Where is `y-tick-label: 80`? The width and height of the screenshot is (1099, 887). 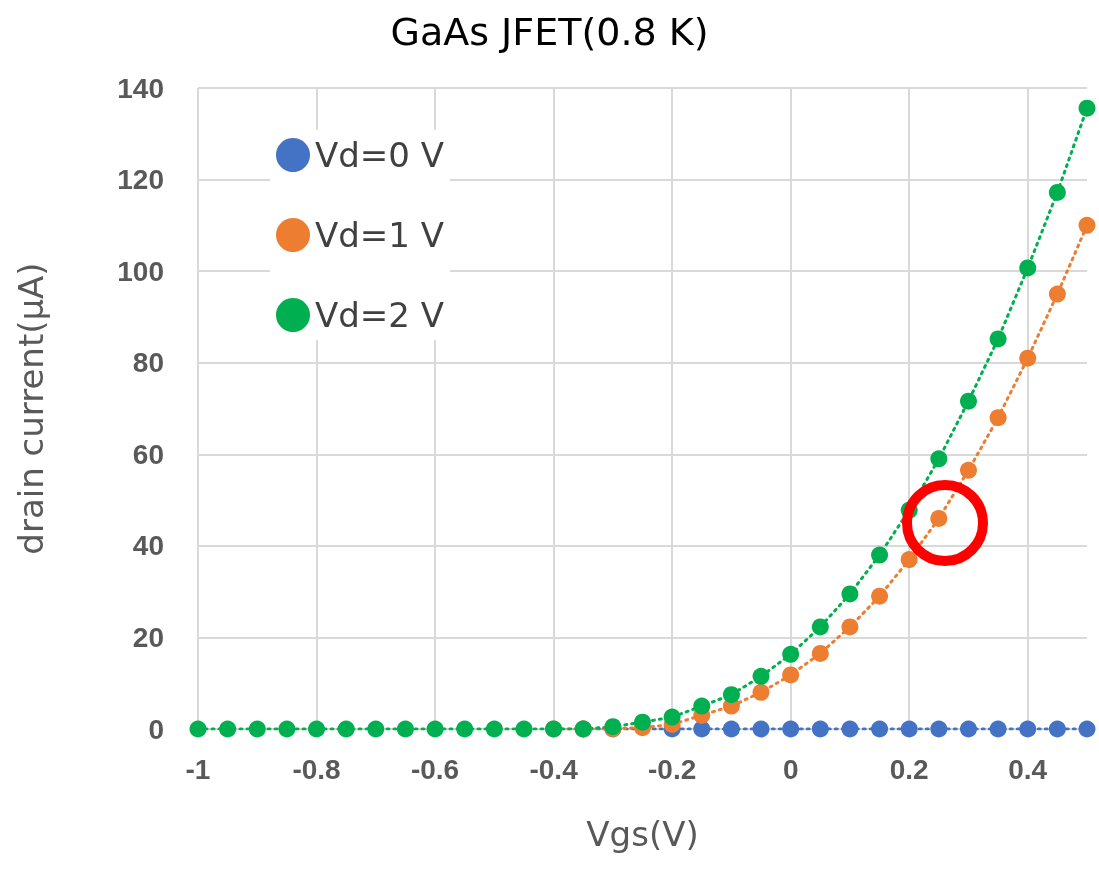 y-tick-label: 80 is located at coordinates (148, 363).